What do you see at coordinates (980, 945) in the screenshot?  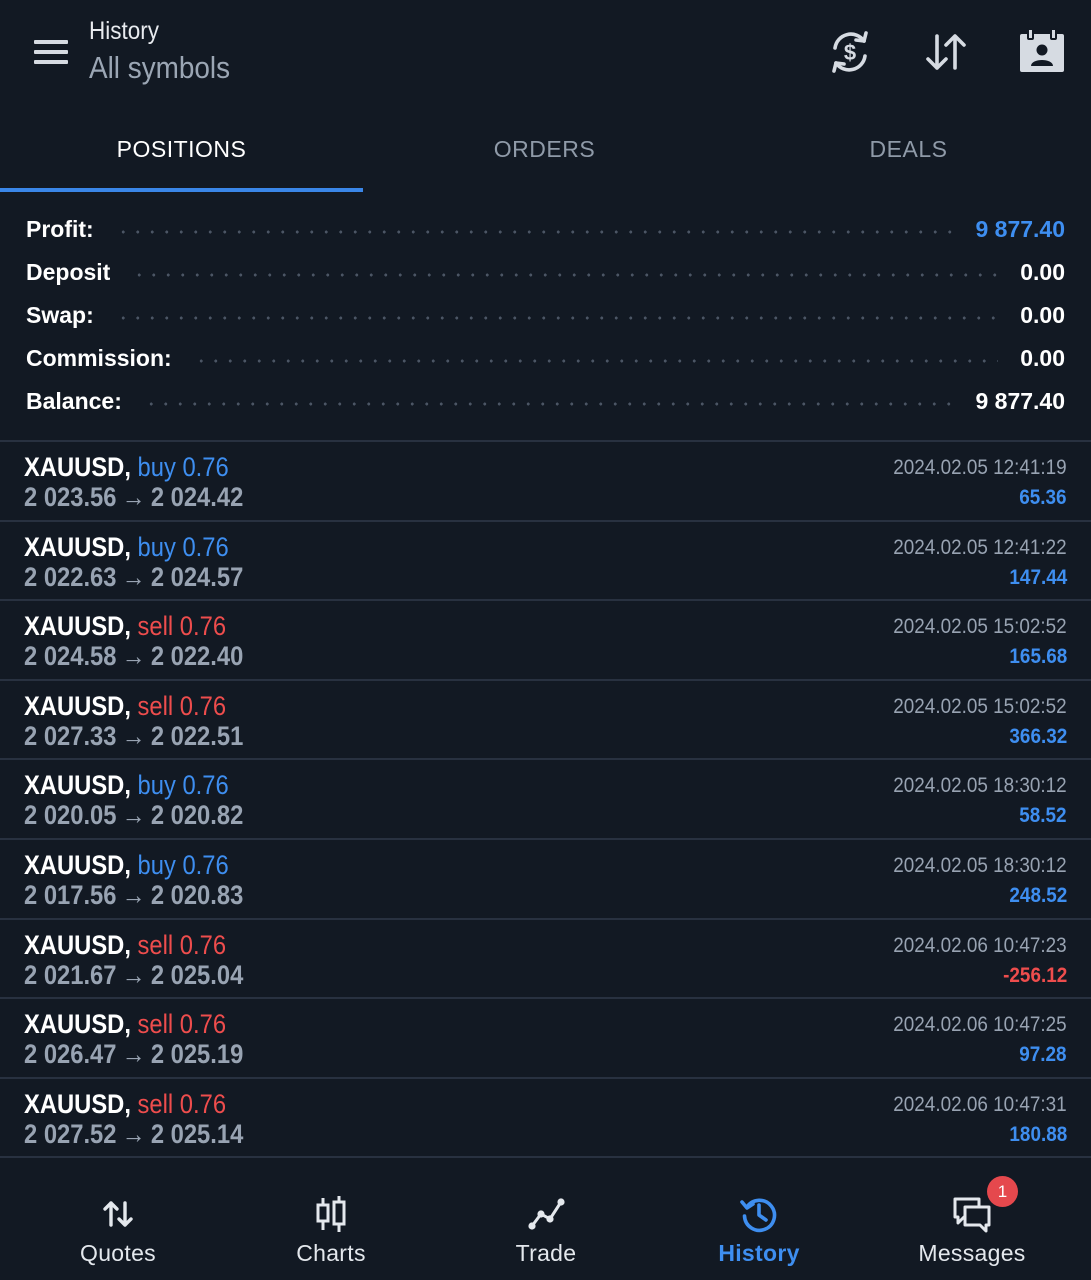 I see `position-time: 2024.02.06 10:47:23` at bounding box center [980, 945].